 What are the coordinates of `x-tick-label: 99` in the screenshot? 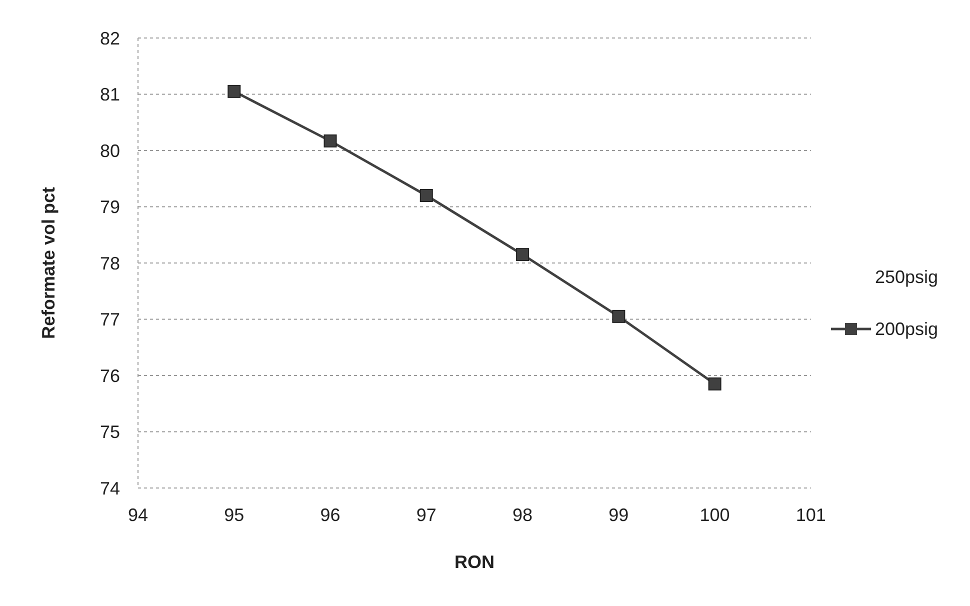 It's located at (618, 514).